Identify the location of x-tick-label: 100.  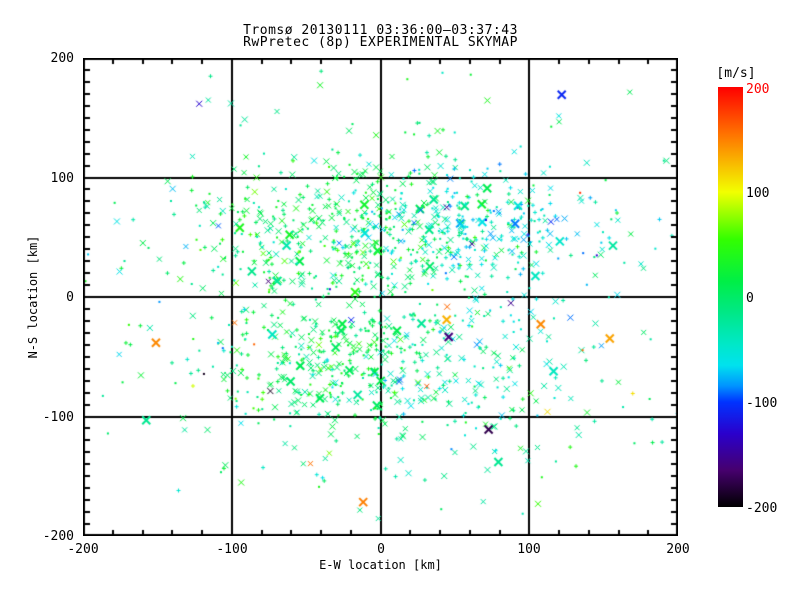
(529, 549).